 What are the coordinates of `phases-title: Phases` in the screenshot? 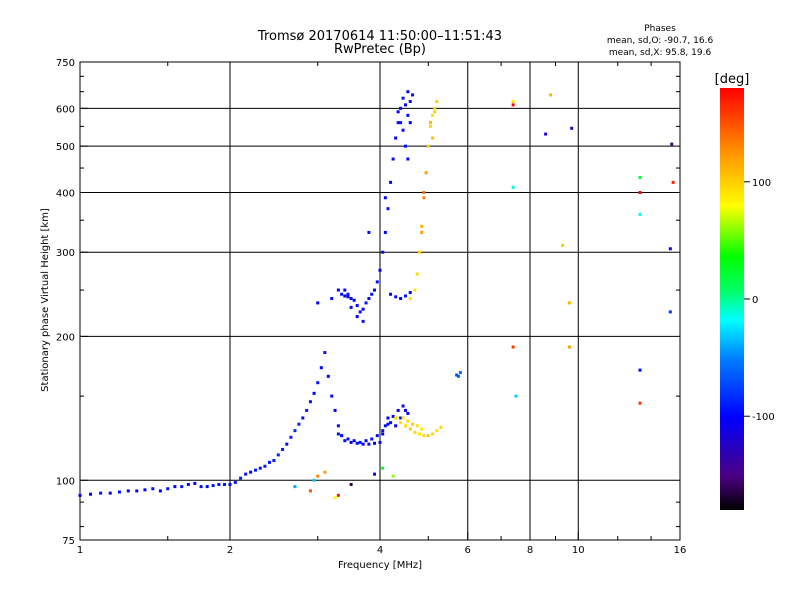 It's located at (660, 29).